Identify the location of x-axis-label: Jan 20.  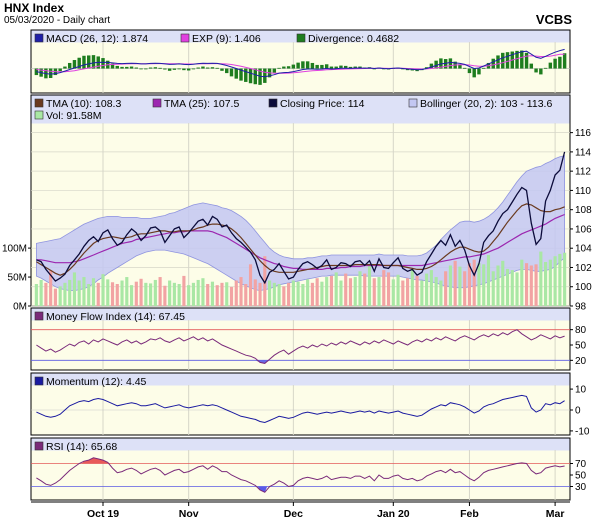
(393, 514).